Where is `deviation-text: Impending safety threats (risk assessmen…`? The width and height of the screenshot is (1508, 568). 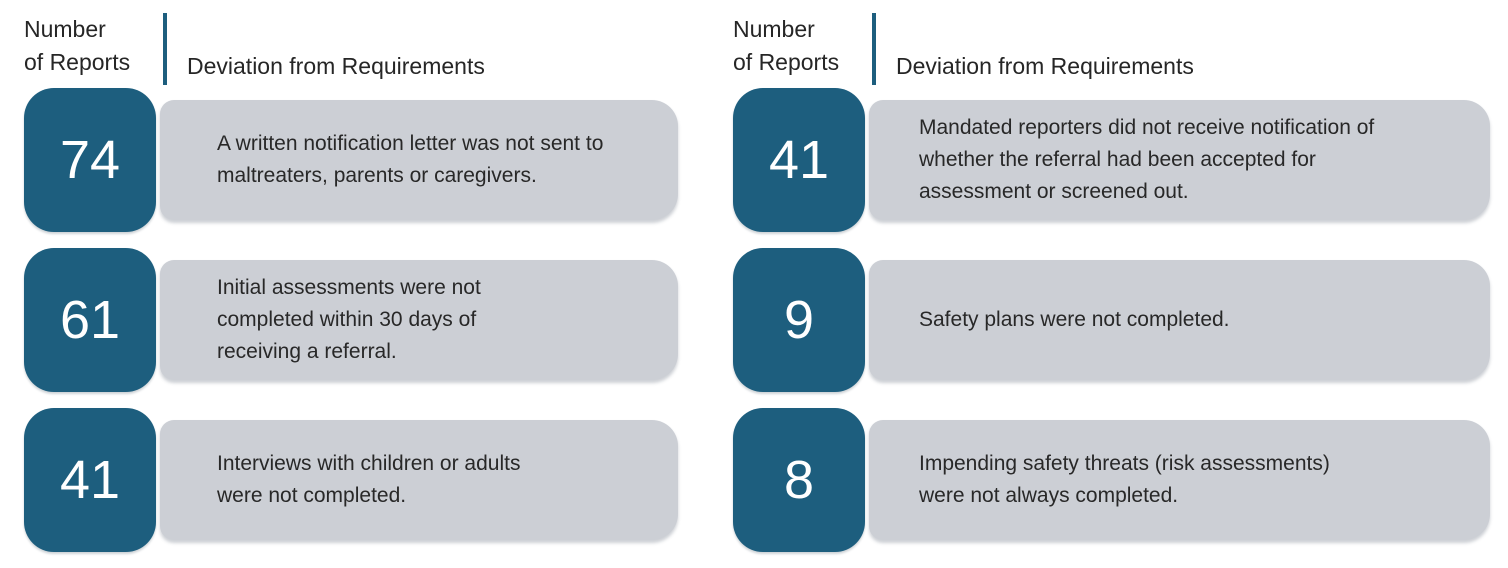
deviation-text: Impending safety threats (risk assessmen… is located at coordinates (1124, 479).